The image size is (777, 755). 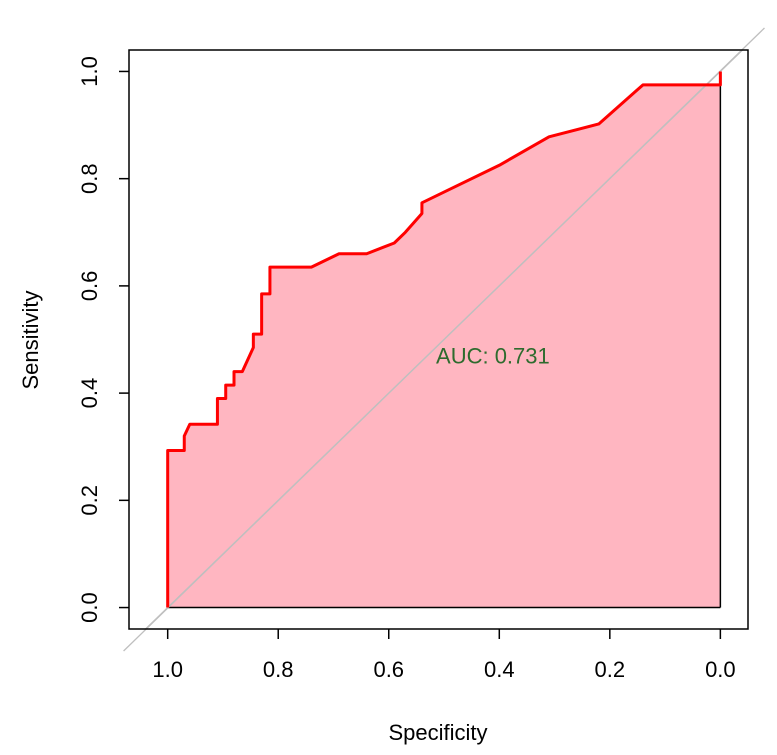 I want to click on x-tick-label: 0.0, so click(x=720, y=669).